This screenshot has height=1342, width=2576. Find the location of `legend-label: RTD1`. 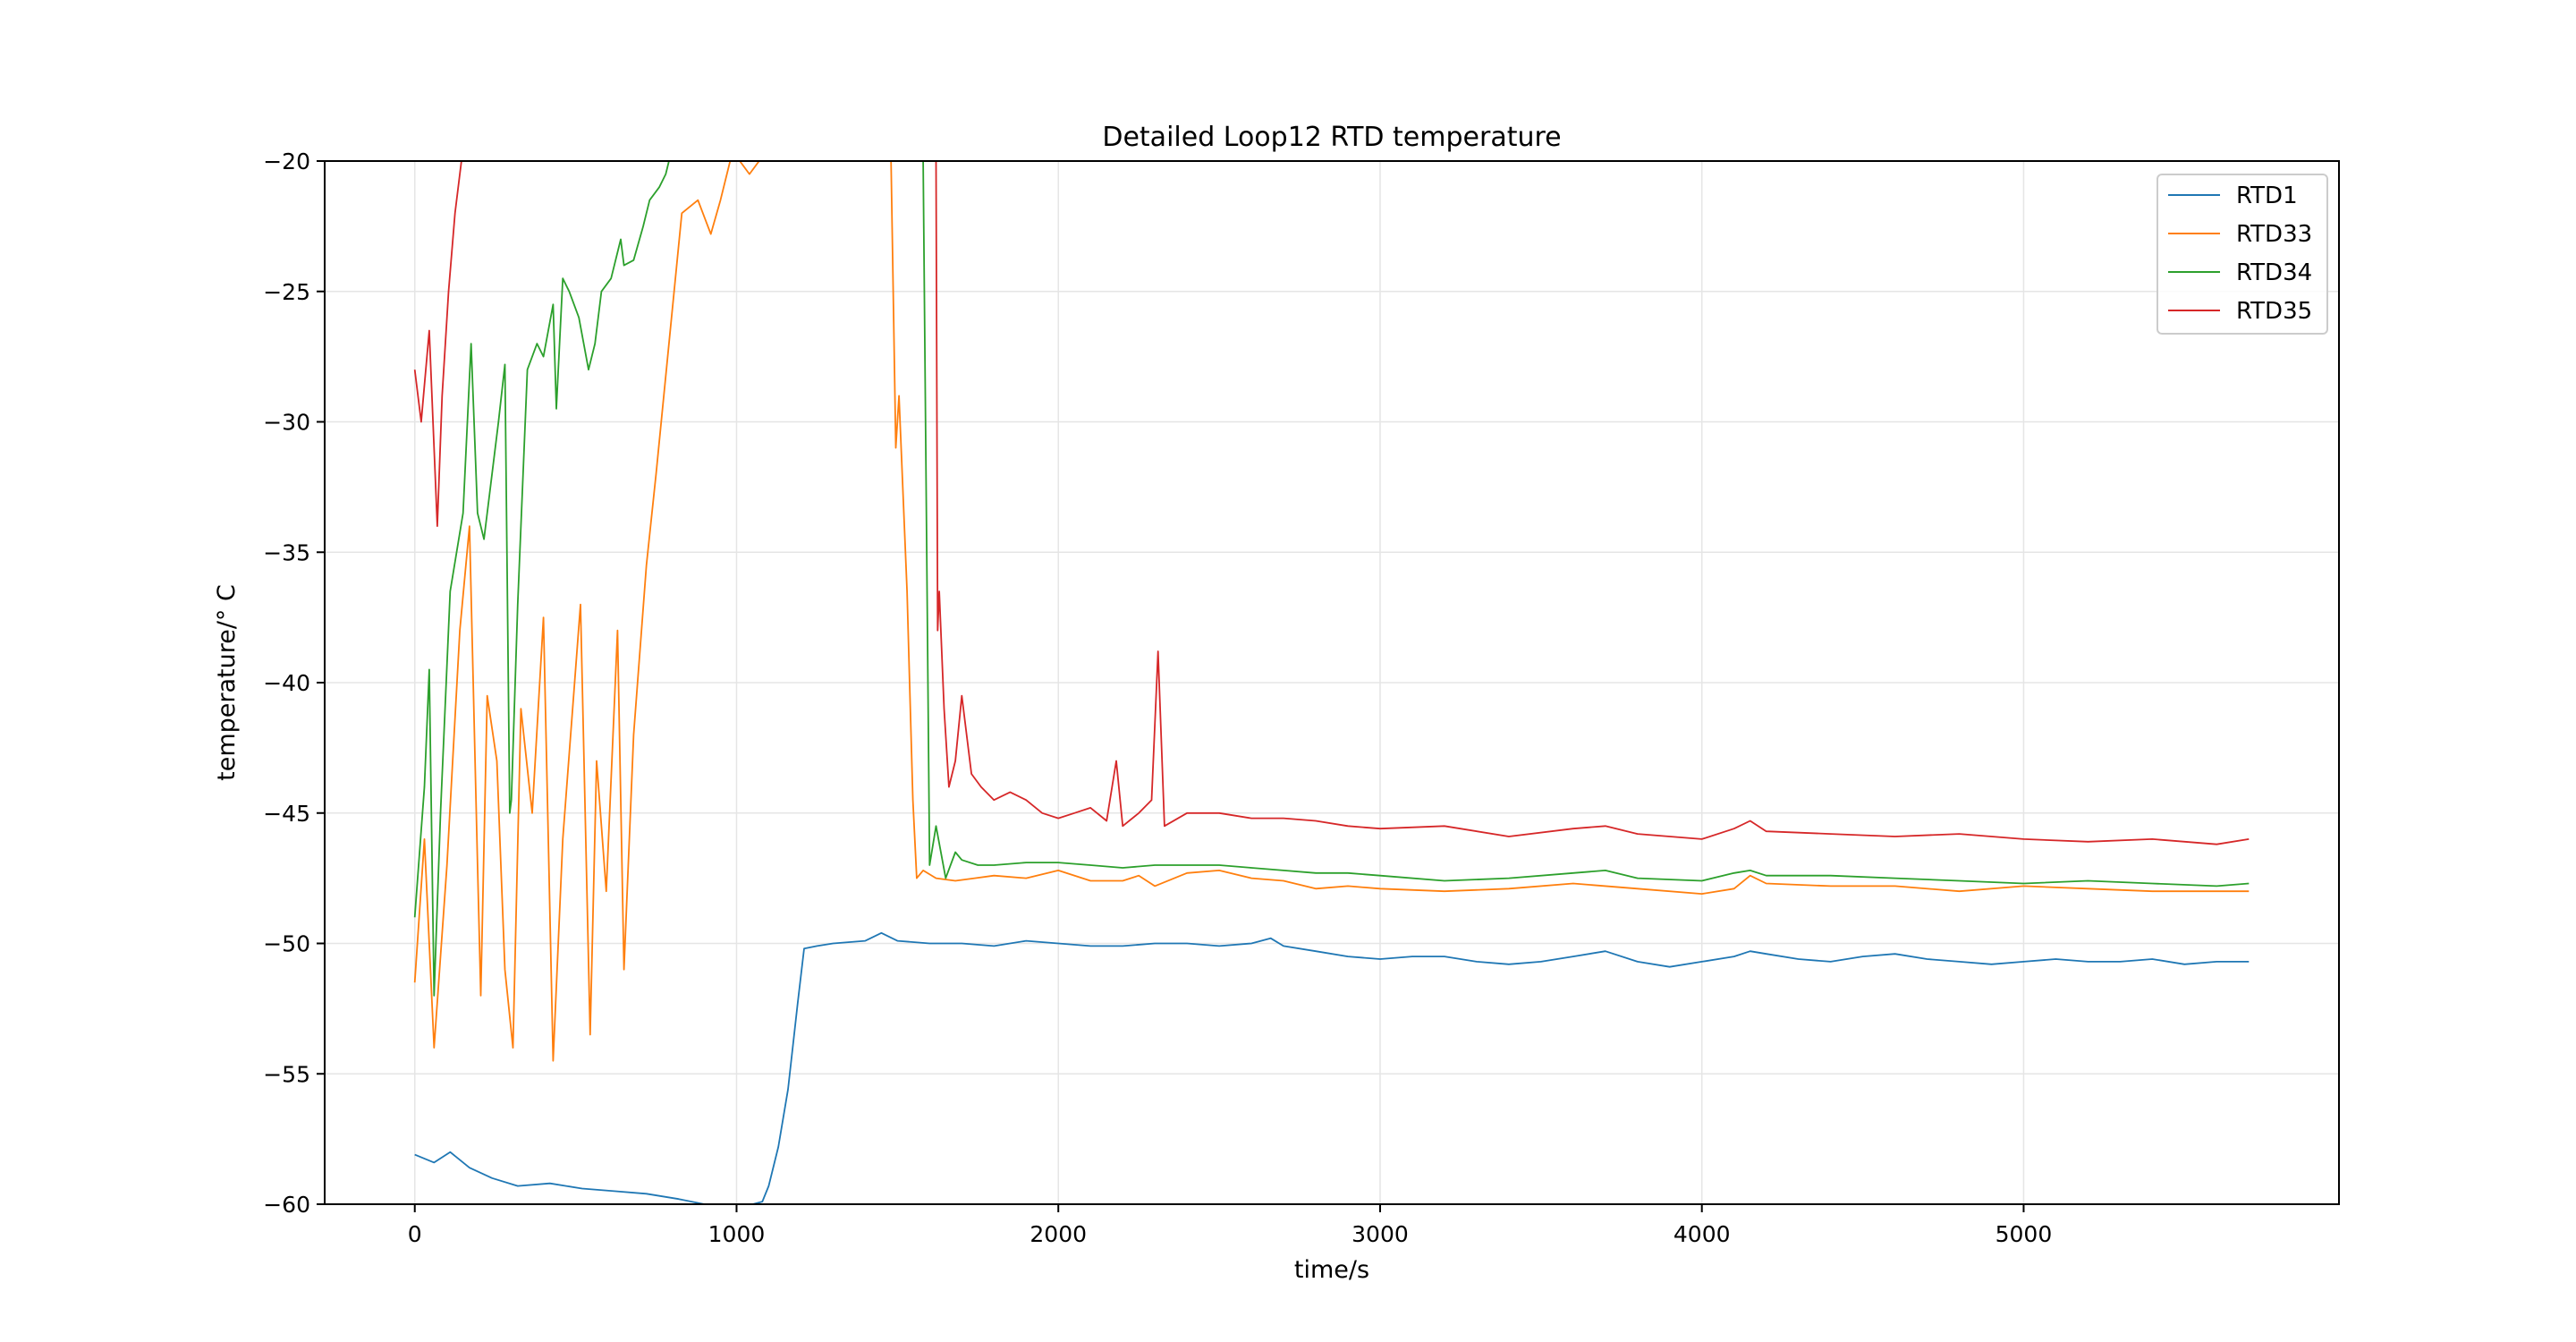

legend-label: RTD1 is located at coordinates (2267, 196).